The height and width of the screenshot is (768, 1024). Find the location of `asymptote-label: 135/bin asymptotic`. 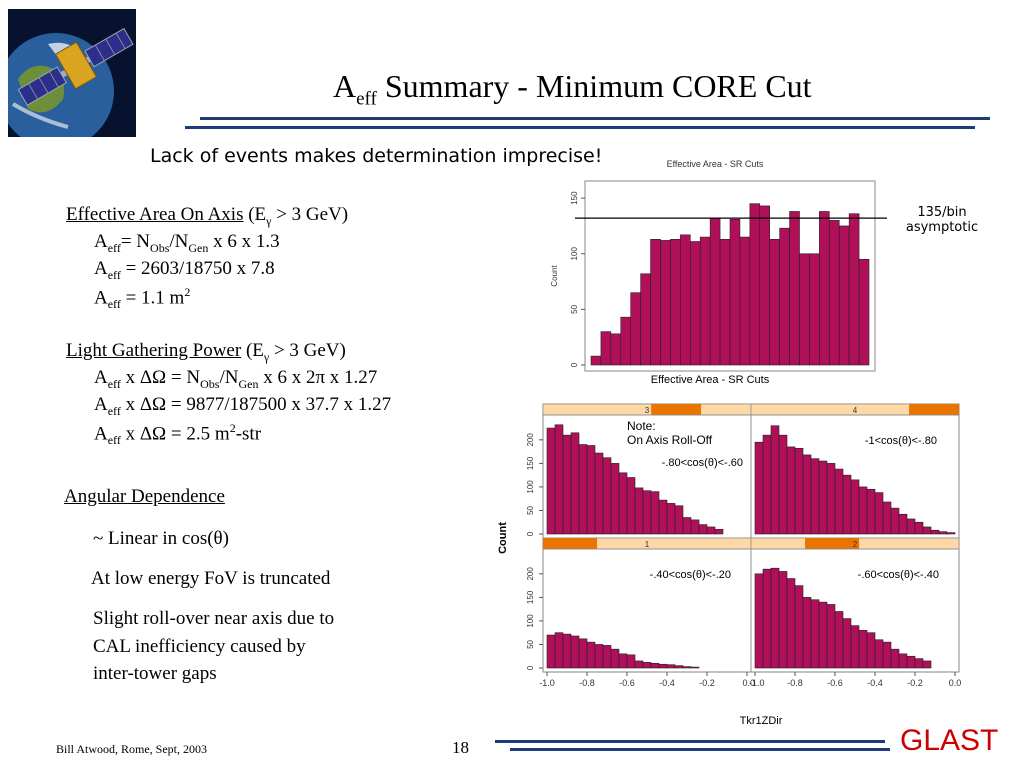

asymptote-label: 135/bin asymptotic is located at coordinates (942, 220).